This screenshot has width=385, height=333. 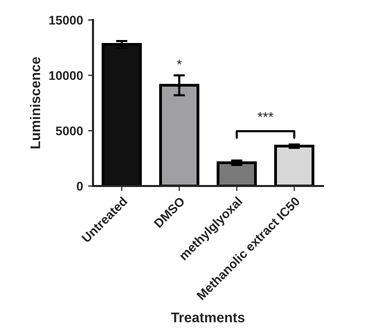 What do you see at coordinates (66, 75) in the screenshot?
I see `y-tick-label: 10000` at bounding box center [66, 75].